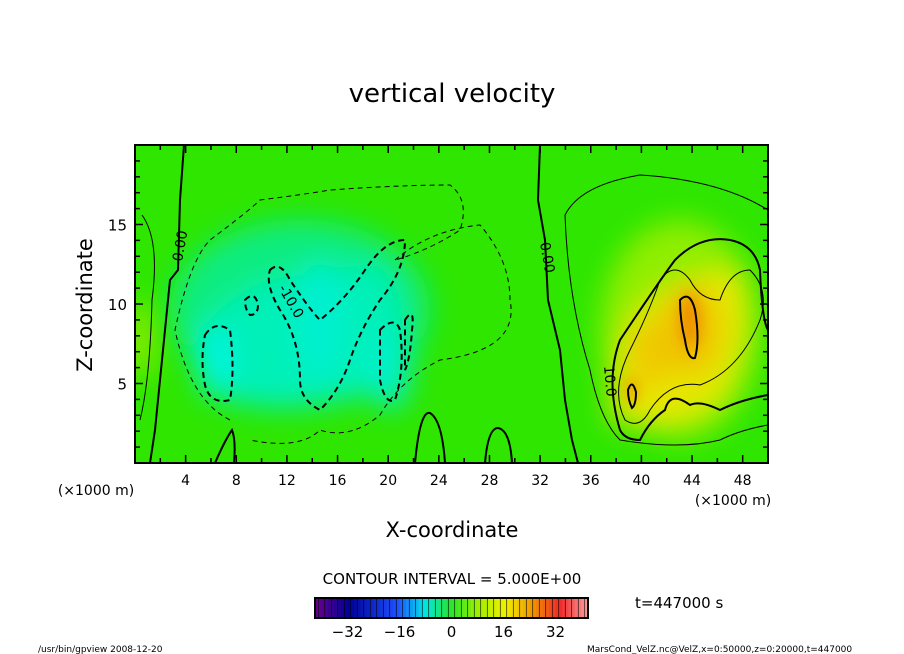 This screenshot has height=654, width=904. What do you see at coordinates (85, 305) in the screenshot?
I see `y-axis-label: Z-coordinate` at bounding box center [85, 305].